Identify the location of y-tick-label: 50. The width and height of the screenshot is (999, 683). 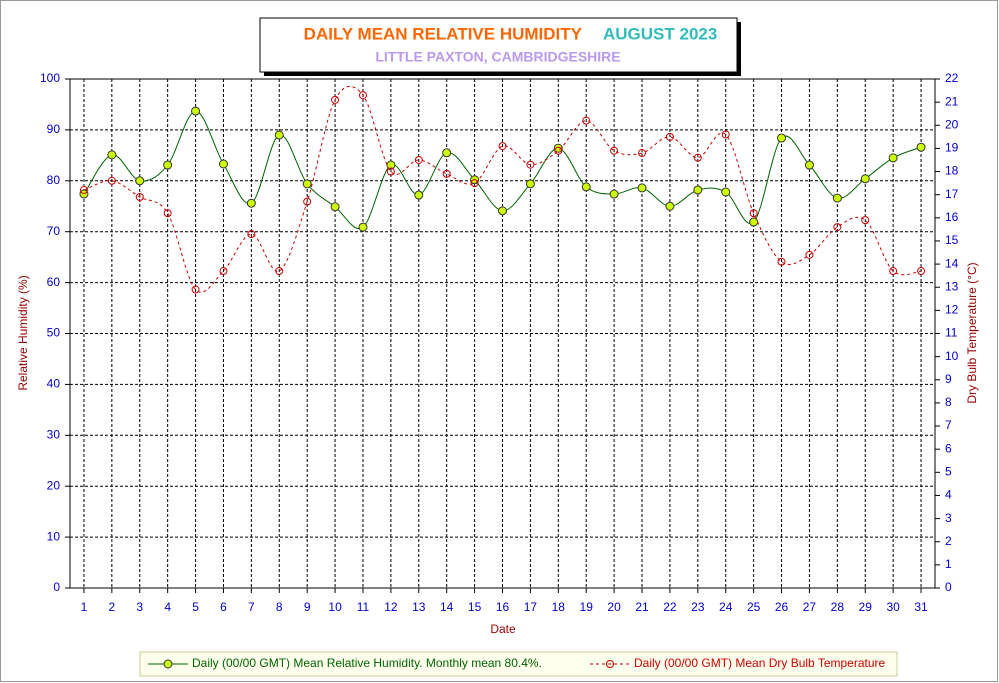
(54, 333).